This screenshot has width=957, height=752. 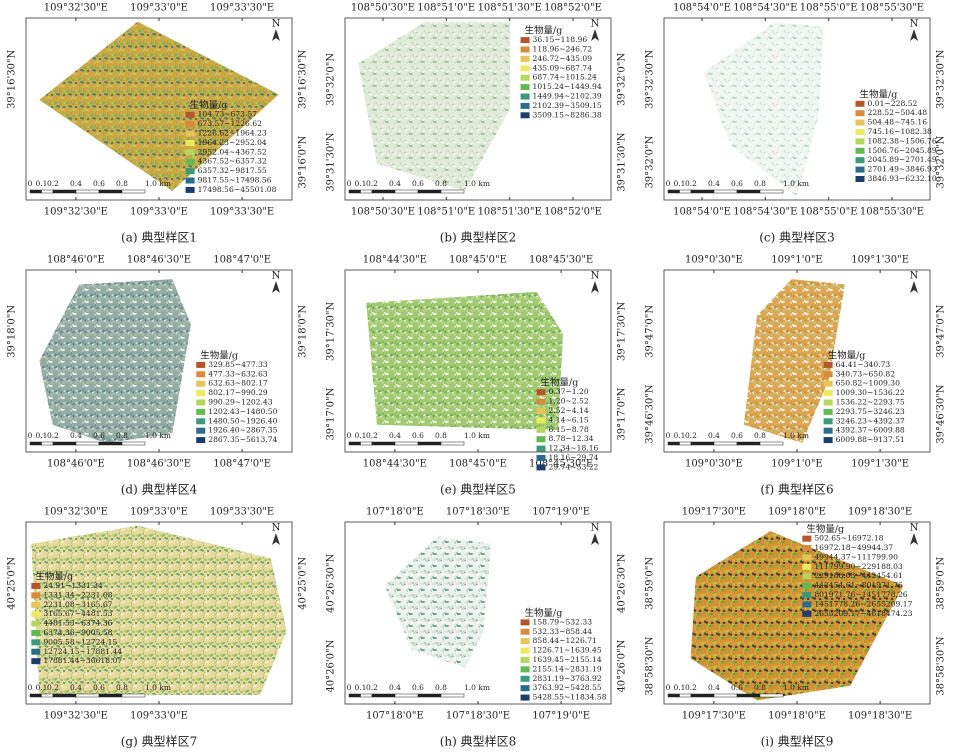 What do you see at coordinates (158, 183) in the screenshot?
I see `scale-label: 1.0 km` at bounding box center [158, 183].